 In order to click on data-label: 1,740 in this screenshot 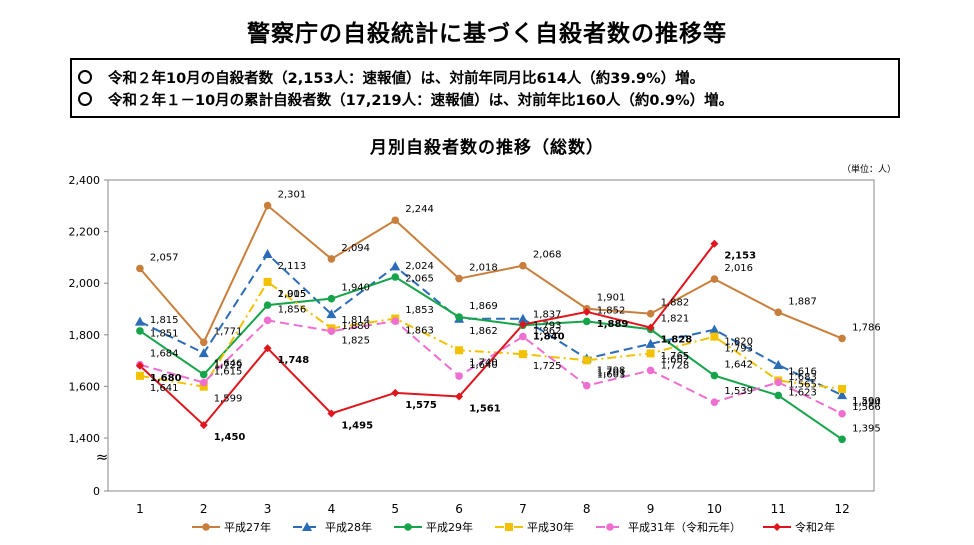, I will do `click(483, 362)`.